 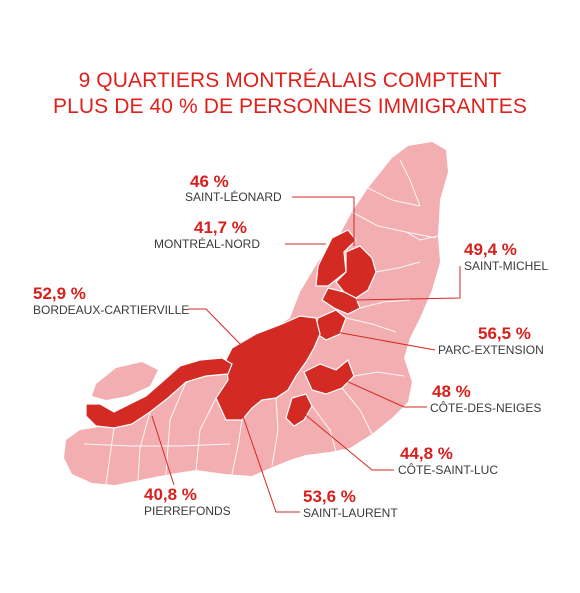 I want to click on saint-michel-label: SAINT-MICHEL, so click(x=506, y=266).